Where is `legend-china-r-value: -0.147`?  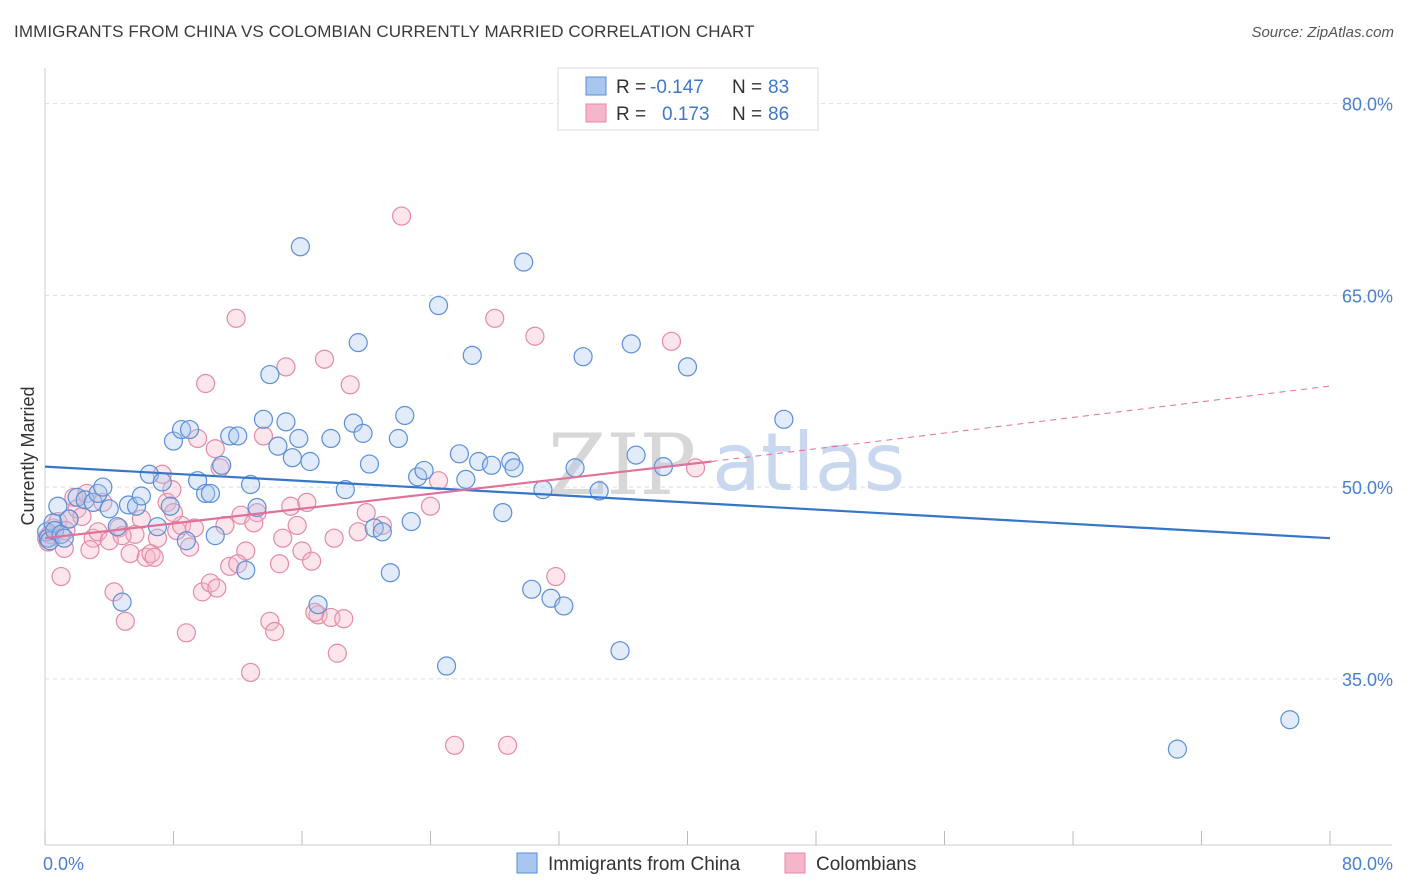
legend-china-r-value: -0.147 is located at coordinates (677, 87).